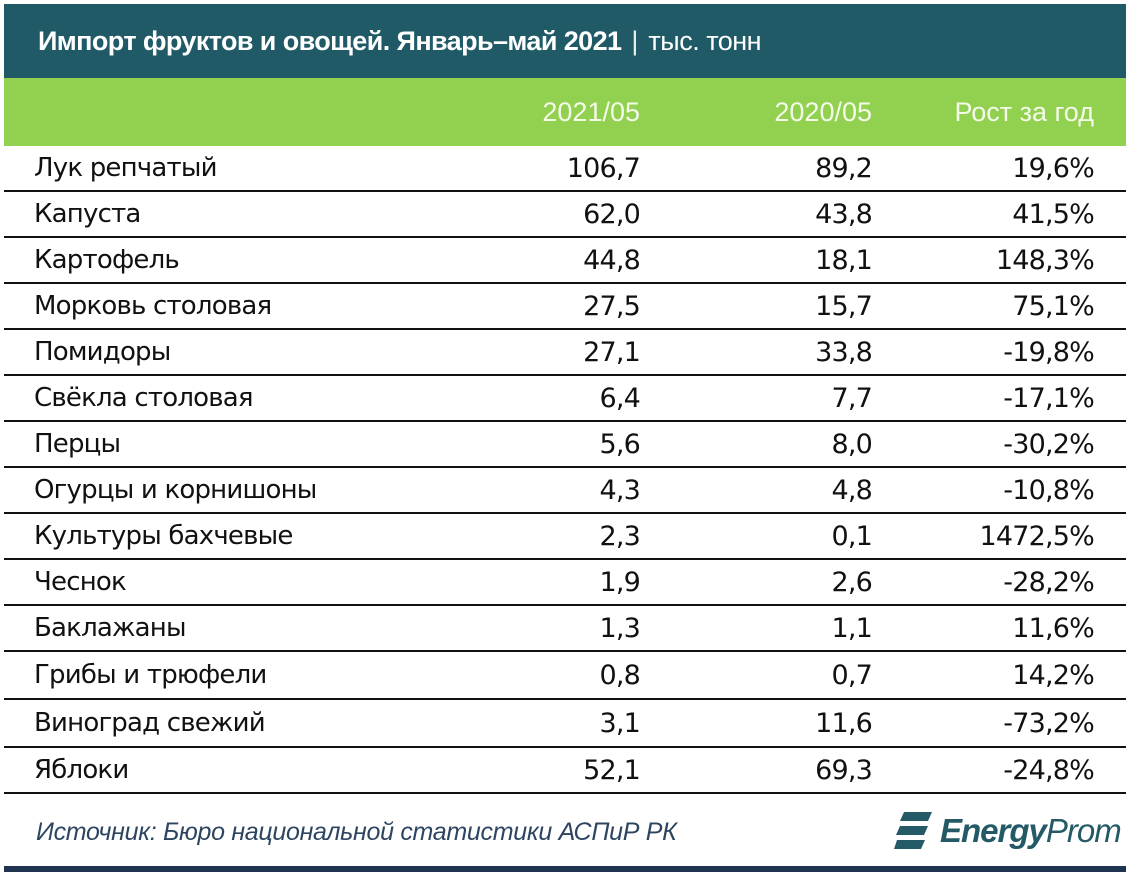 Image resolution: width=1126 pixels, height=872 pixels. I want to click on value-2020: 1,1, so click(851, 628).